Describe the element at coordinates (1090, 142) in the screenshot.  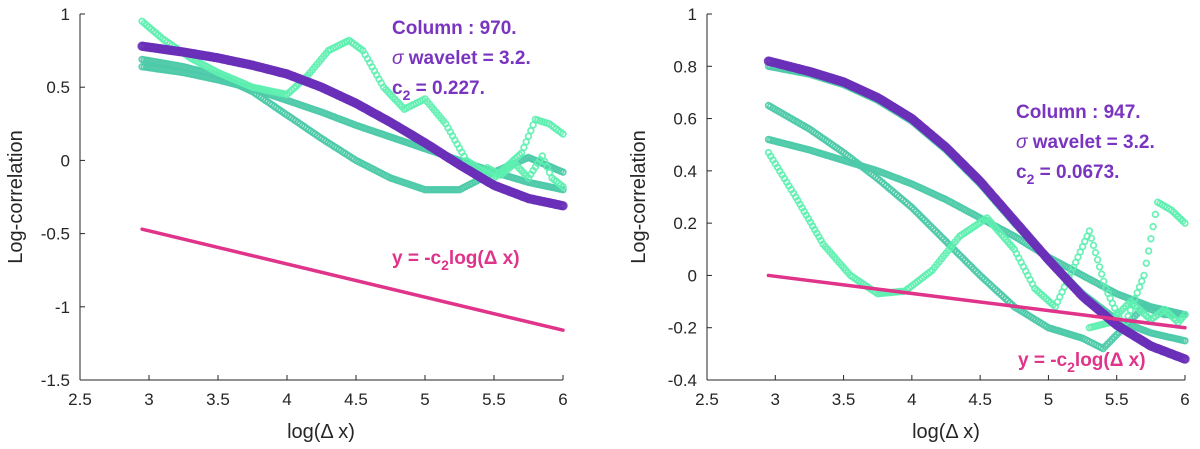
I see `sigma-text-right: wavelet = 3.2.` at that location.